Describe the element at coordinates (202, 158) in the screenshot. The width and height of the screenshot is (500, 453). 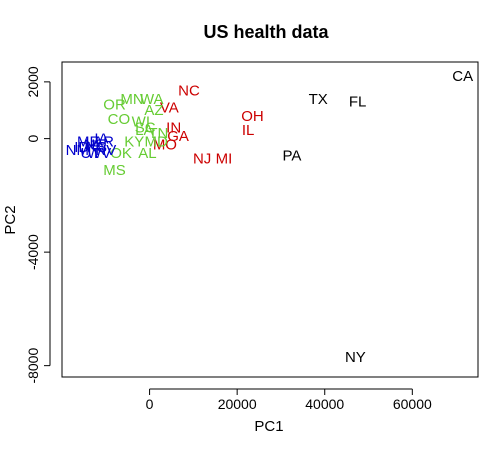
I see `point-label-nj: NJ` at that location.